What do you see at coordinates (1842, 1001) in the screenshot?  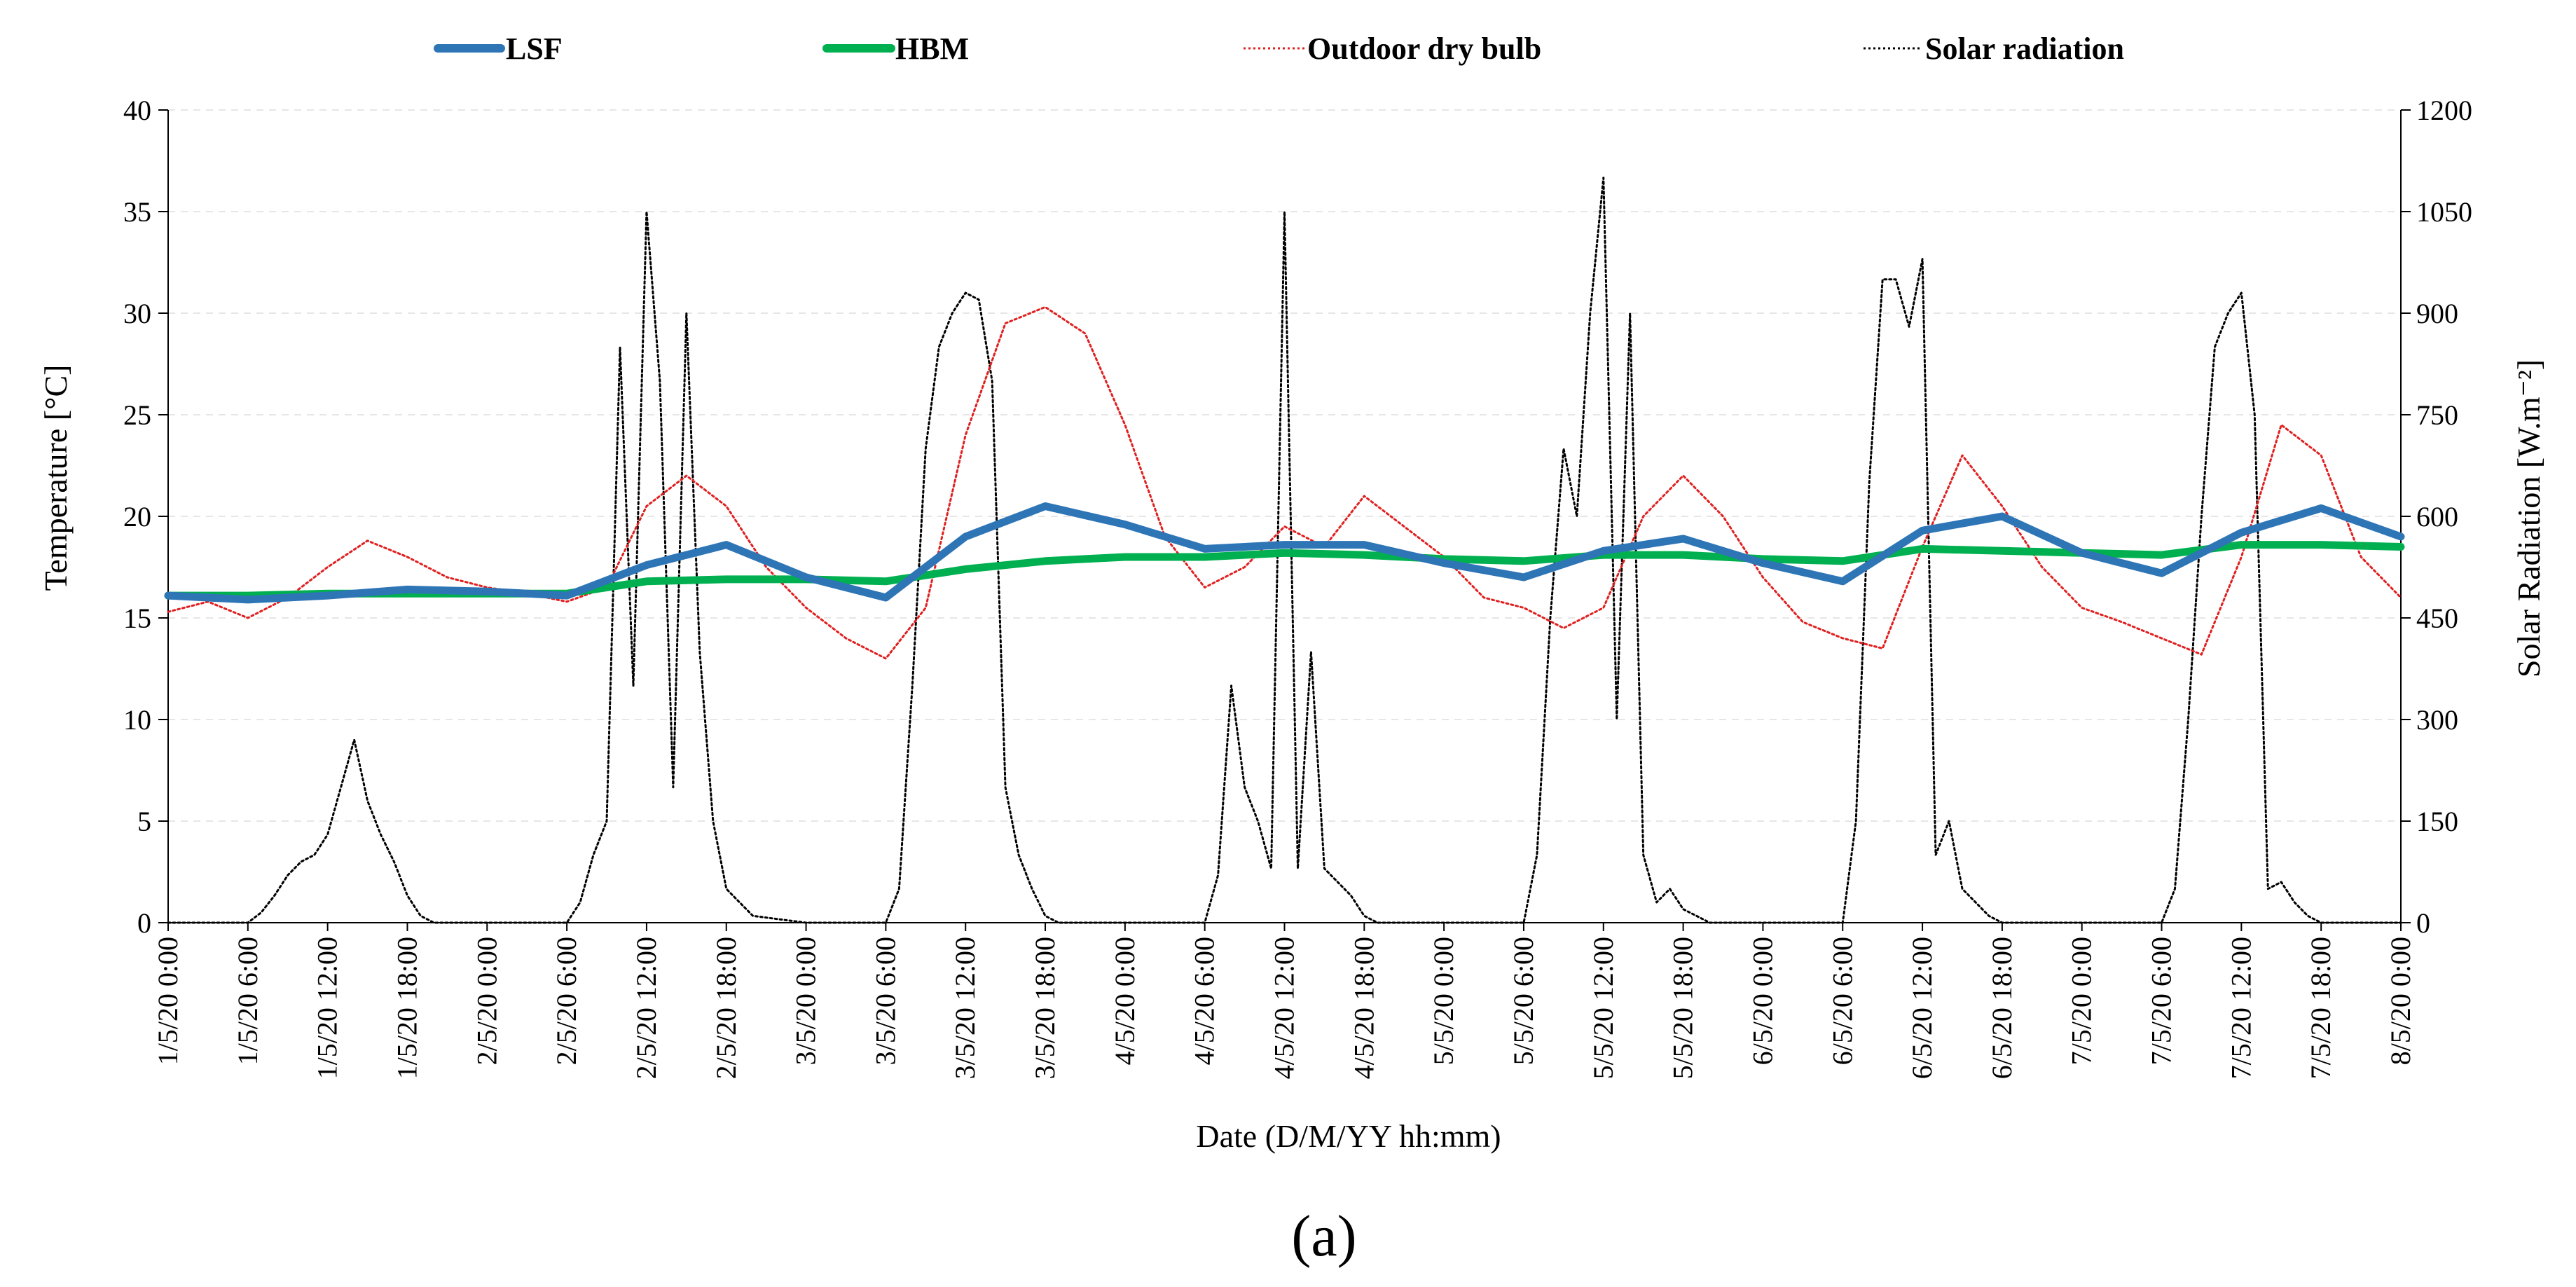 I see `x-tick-label: 6/5/20 6:00` at bounding box center [1842, 1001].